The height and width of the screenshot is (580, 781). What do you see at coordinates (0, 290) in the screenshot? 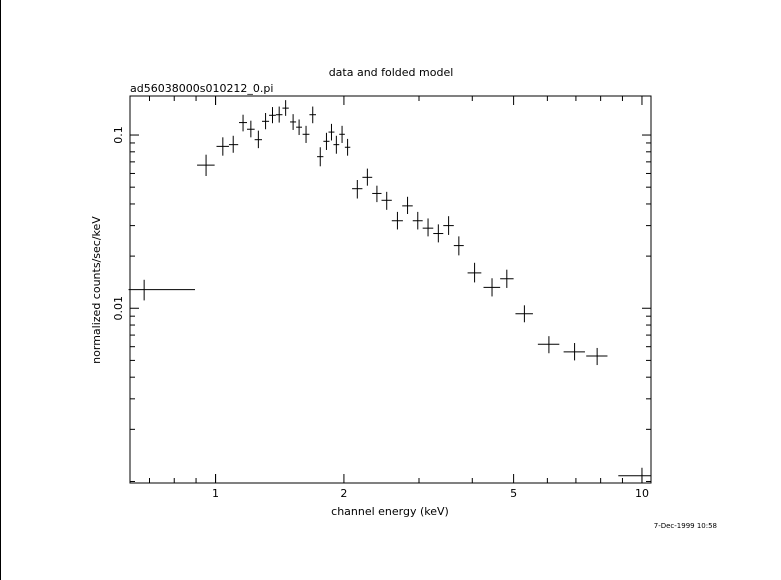
I see `window-edge` at bounding box center [0, 290].